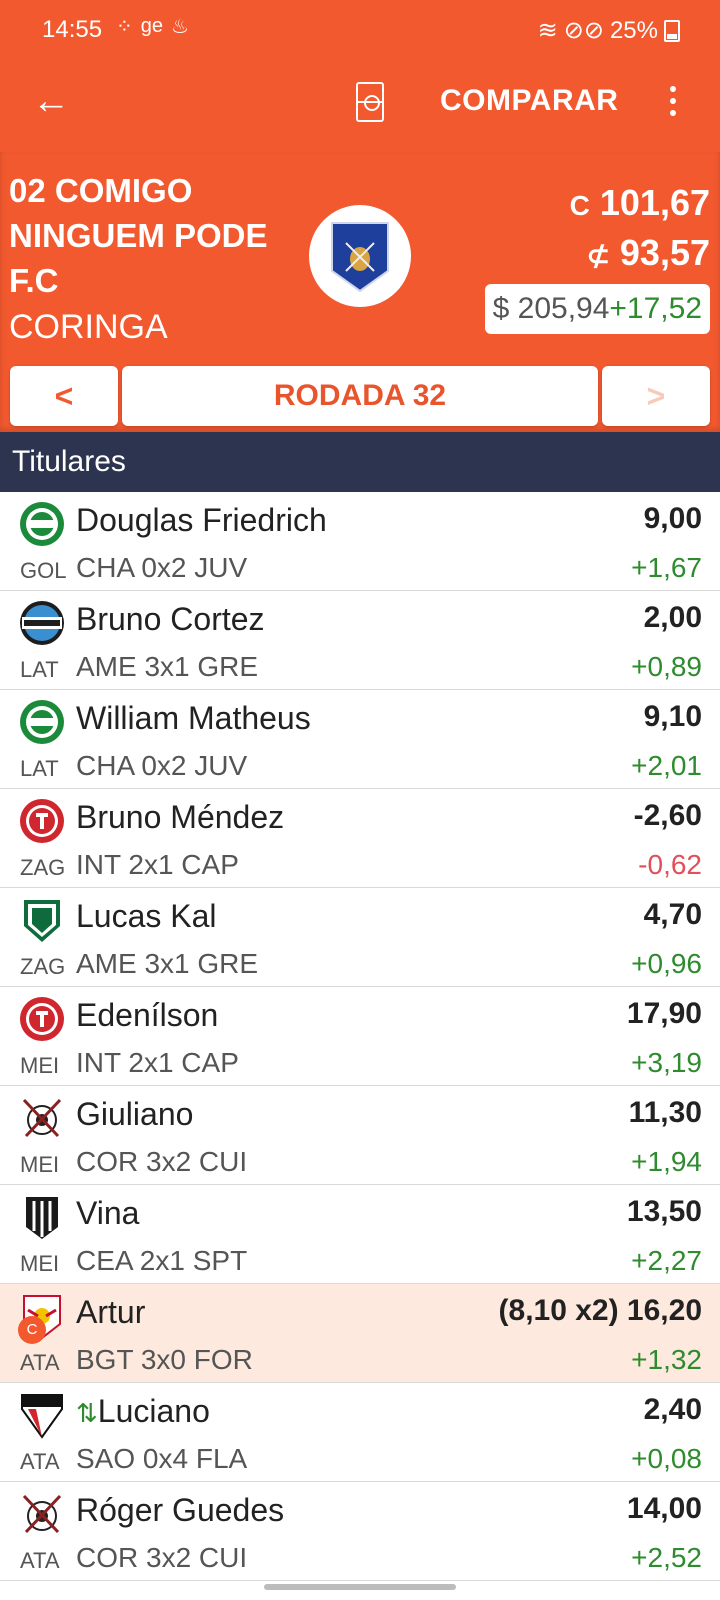 The height and width of the screenshot is (1600, 720). I want to click on player-points: 11,30, so click(665, 1112).